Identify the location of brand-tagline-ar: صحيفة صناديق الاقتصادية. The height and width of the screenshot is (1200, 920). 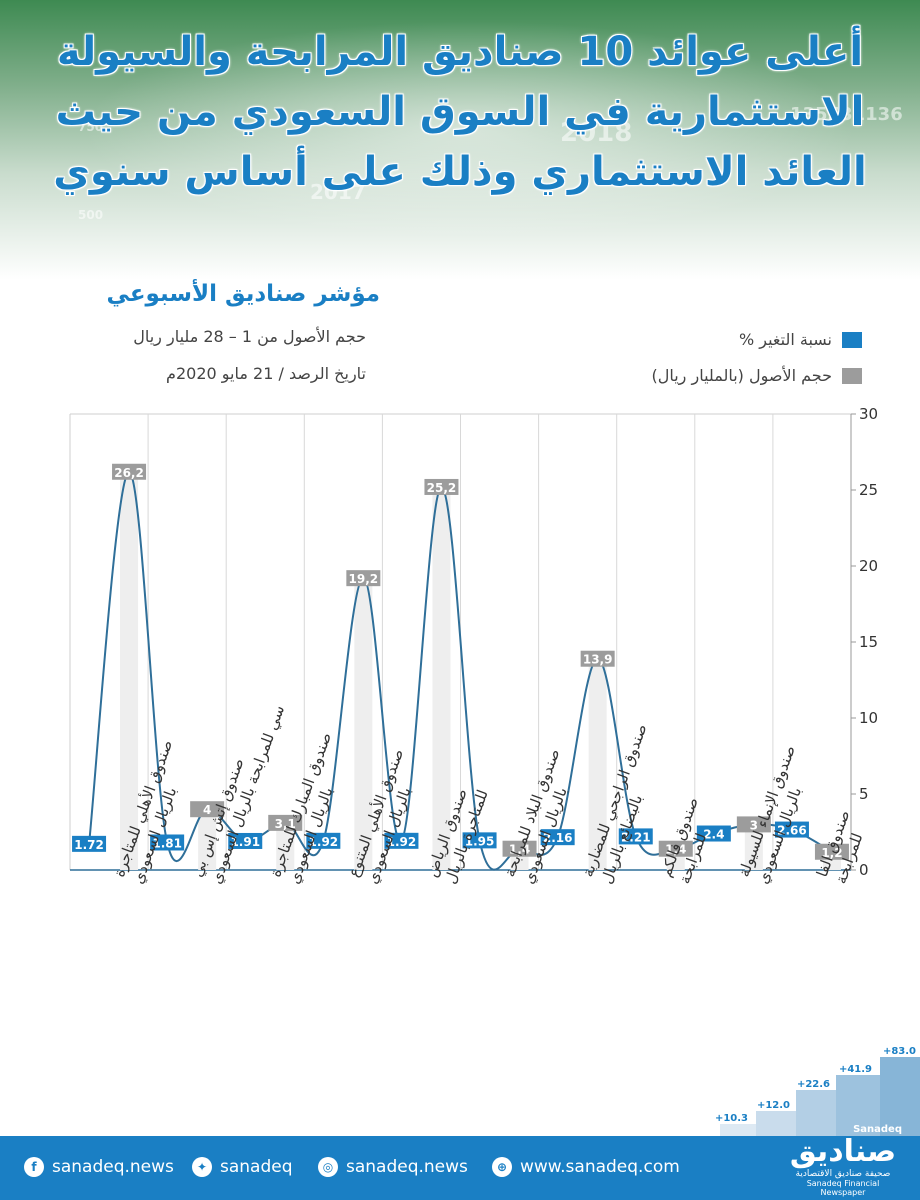
(843, 1174).